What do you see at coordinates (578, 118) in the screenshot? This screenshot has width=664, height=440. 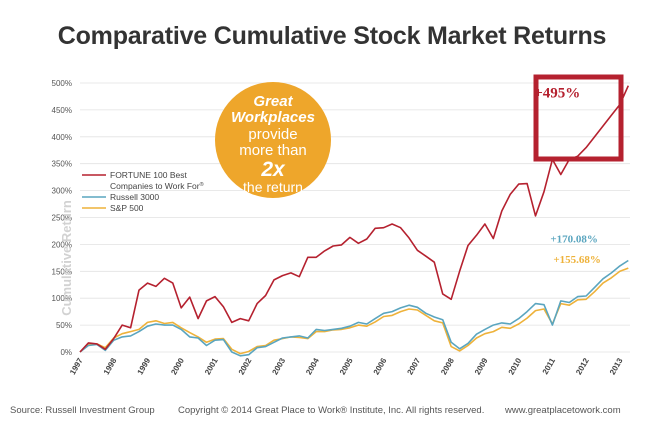 I see `highlight-box` at bounding box center [578, 118].